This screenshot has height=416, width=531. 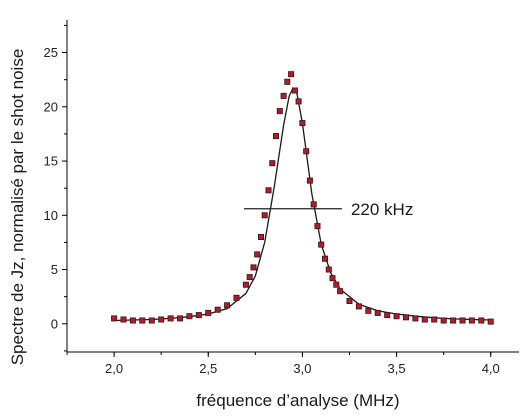 I want to click on y-tick-label: 25, so click(x=51, y=52).